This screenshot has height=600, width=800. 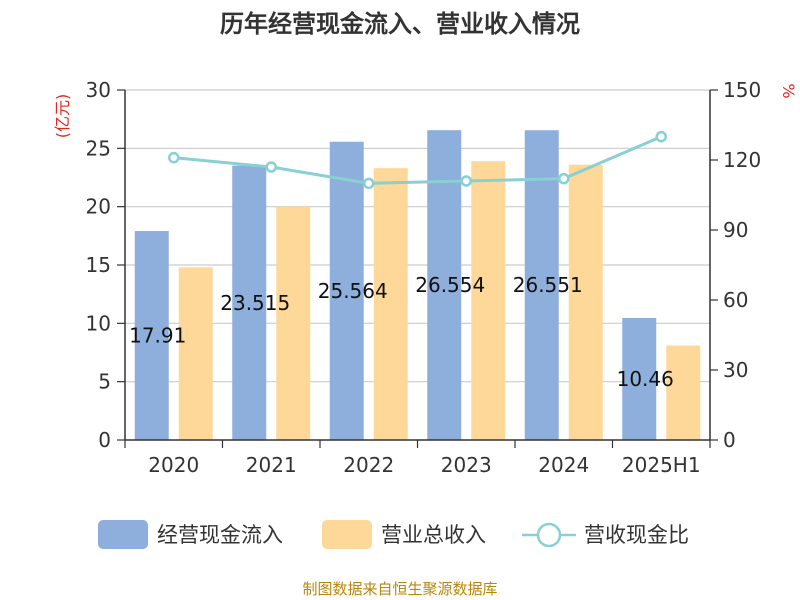 What do you see at coordinates (98, 90) in the screenshot?
I see `left-tick-label: 30` at bounding box center [98, 90].